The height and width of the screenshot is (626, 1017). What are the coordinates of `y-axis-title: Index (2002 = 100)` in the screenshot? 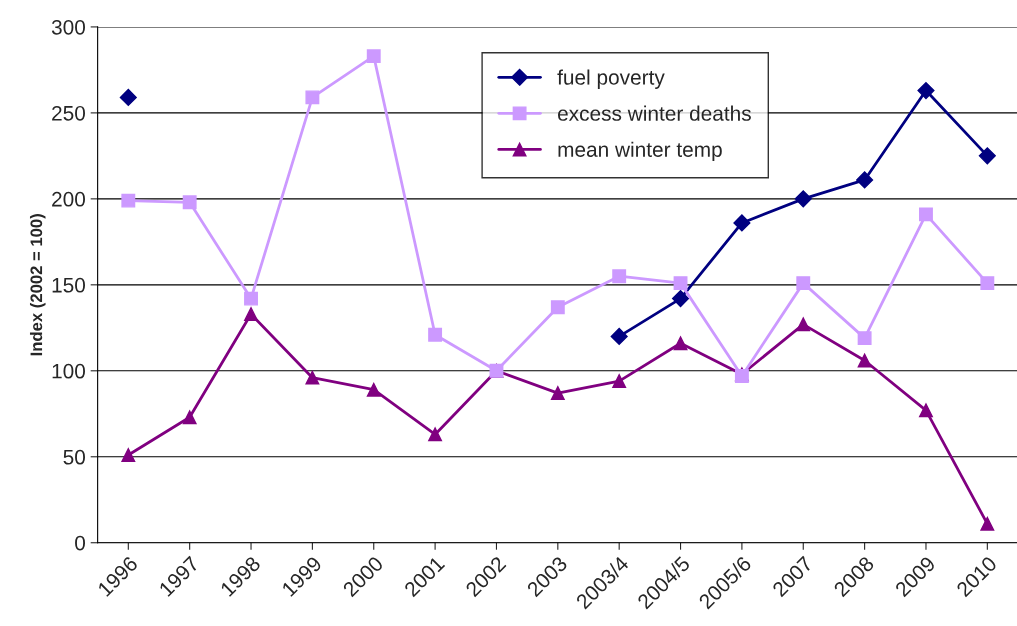 It's located at (37, 285).